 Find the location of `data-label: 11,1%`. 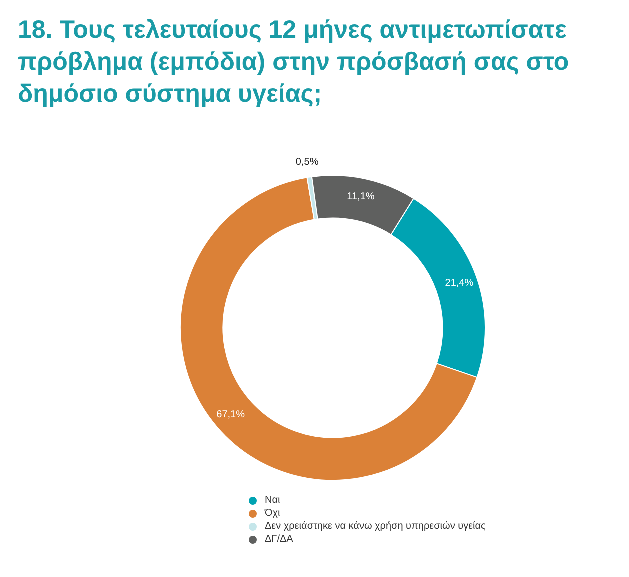

data-label: 11,1% is located at coordinates (361, 197).